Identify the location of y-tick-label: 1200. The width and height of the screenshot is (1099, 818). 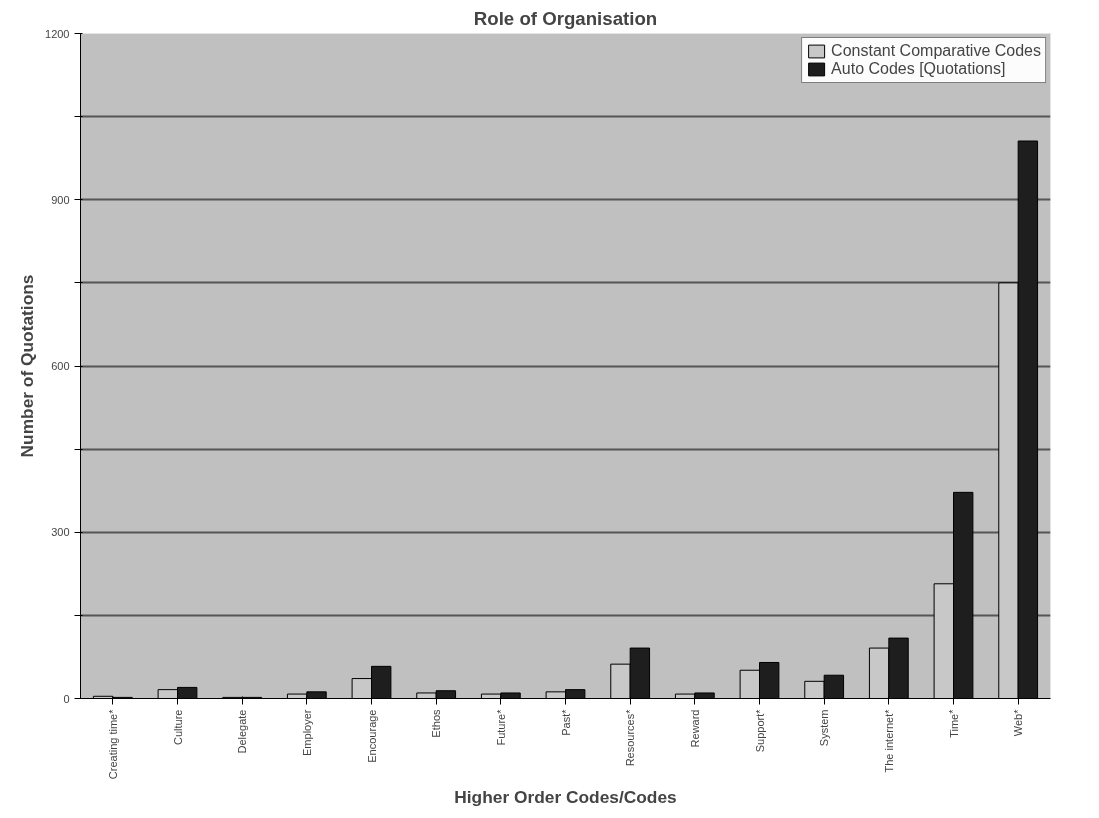
(57, 33).